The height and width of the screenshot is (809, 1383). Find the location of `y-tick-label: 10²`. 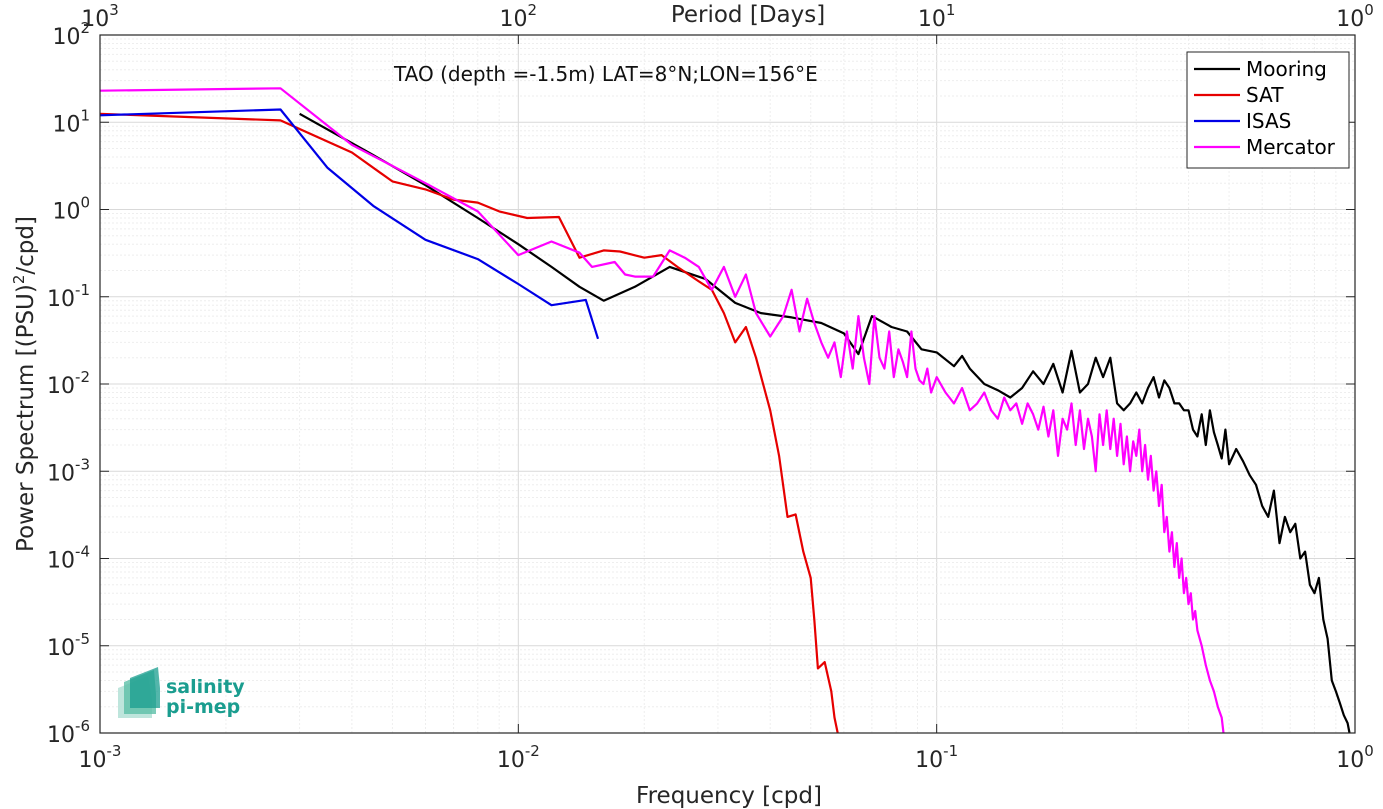

y-tick-label: 10² is located at coordinates (71, 34).